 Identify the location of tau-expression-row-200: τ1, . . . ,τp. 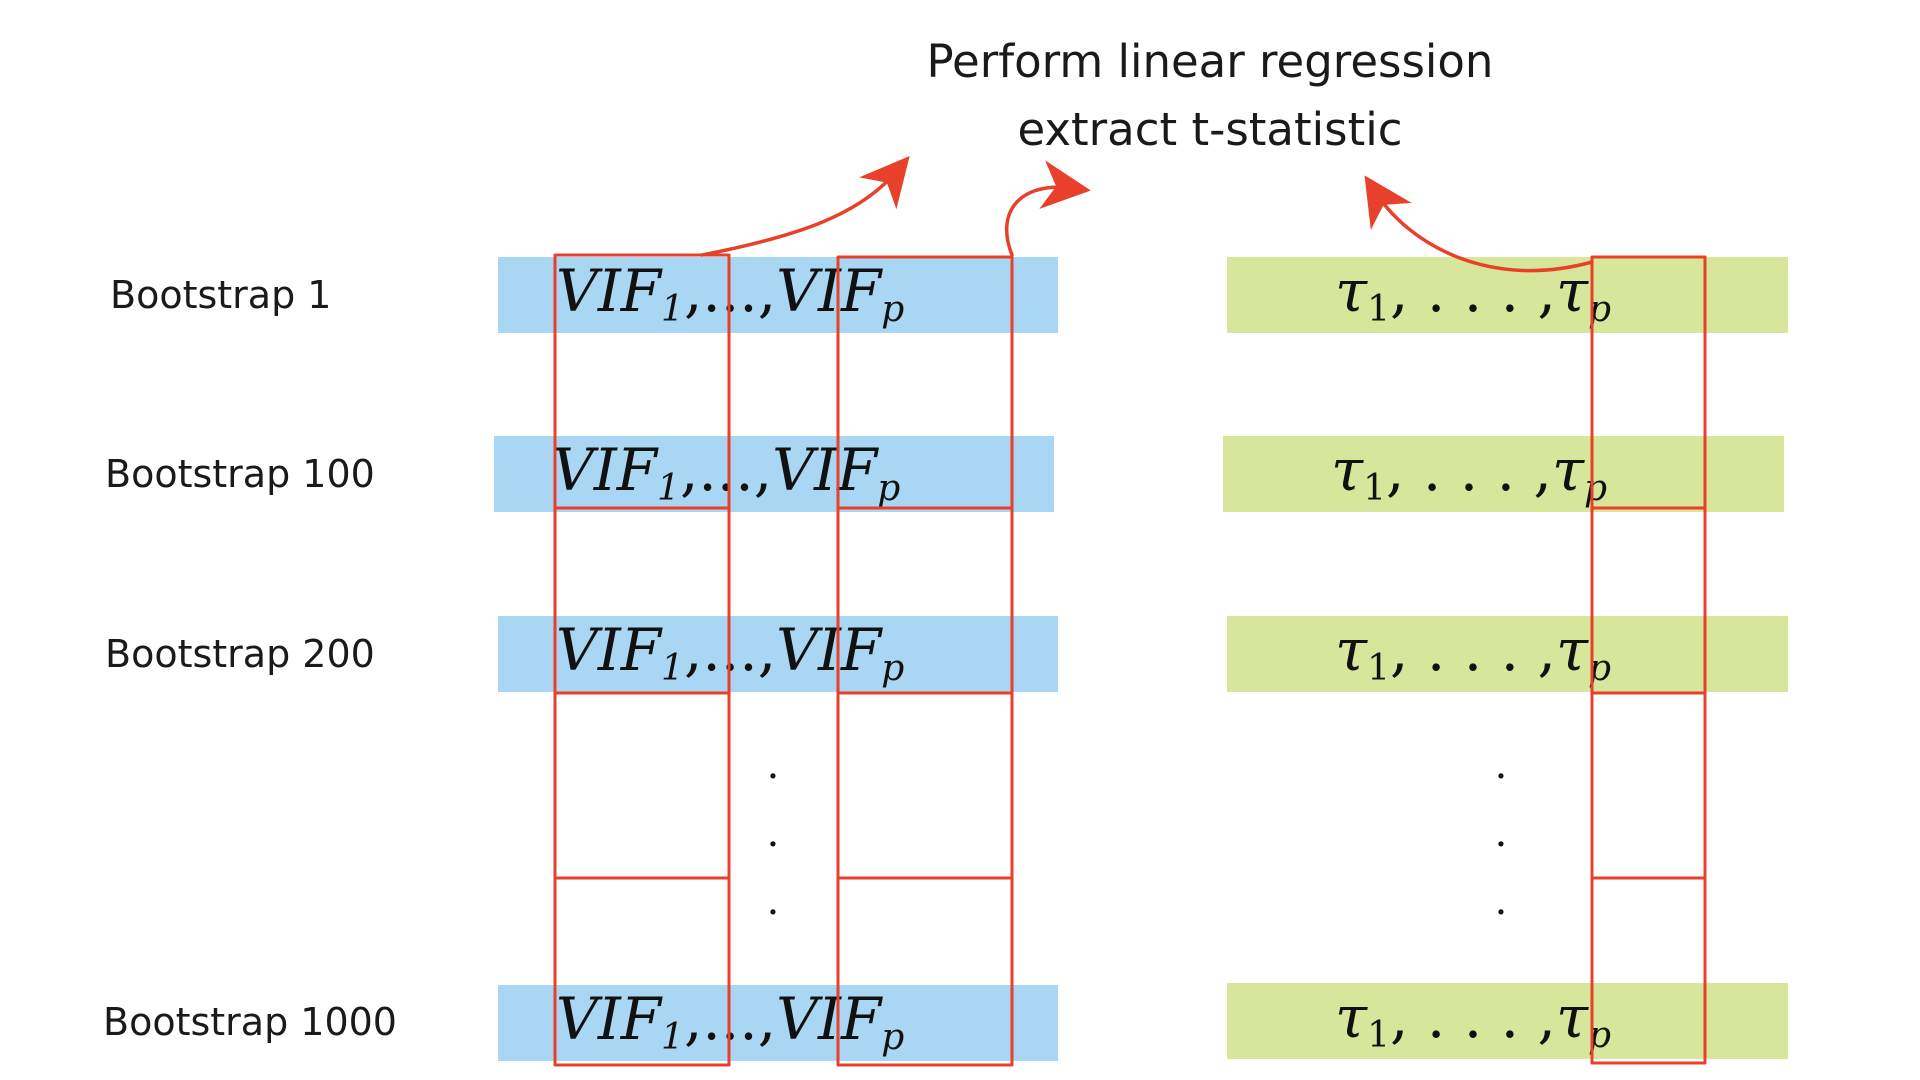
(1555, 650).